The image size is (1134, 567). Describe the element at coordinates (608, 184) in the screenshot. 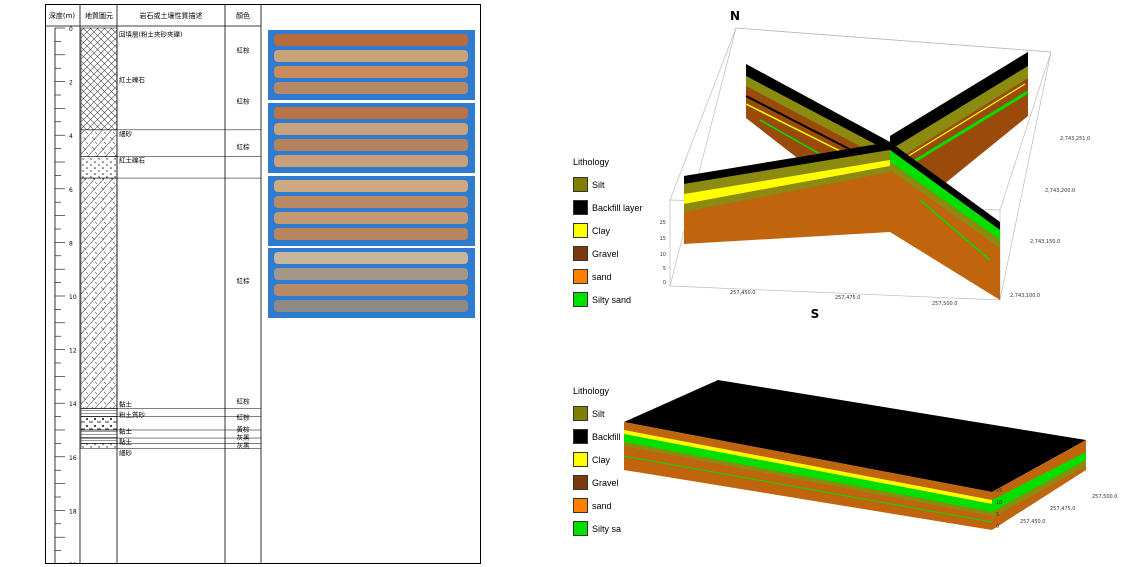

I see `legend-item: Silt` at that location.